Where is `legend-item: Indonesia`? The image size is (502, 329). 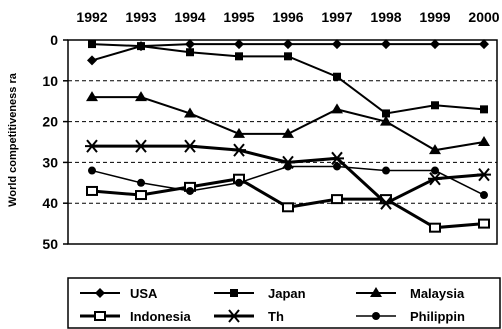 legend-item: Indonesia is located at coordinates (135, 316).